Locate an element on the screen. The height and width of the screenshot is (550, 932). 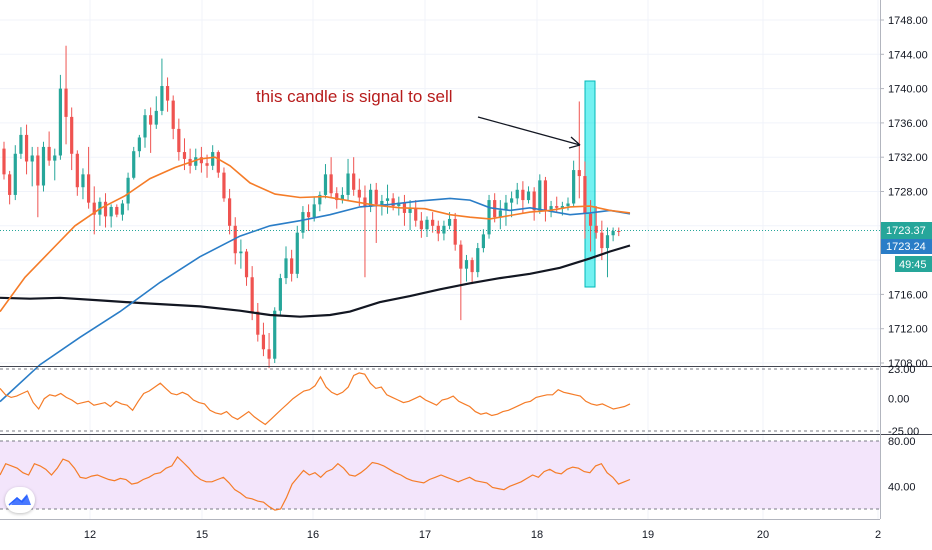
time-tick-label: 16 is located at coordinates (313, 535).